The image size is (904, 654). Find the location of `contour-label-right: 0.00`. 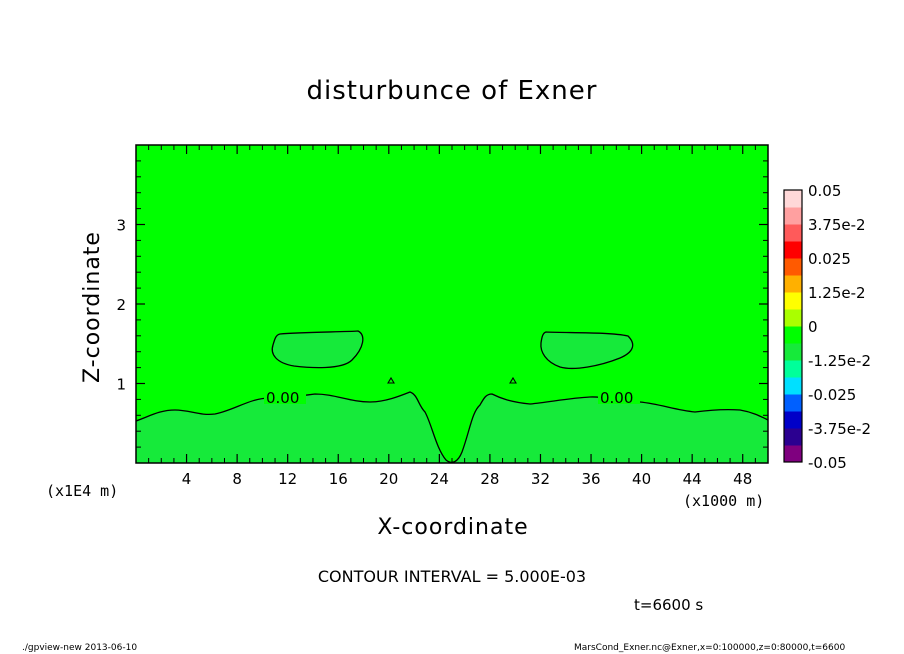

contour-label-right: 0.00 is located at coordinates (616, 398).